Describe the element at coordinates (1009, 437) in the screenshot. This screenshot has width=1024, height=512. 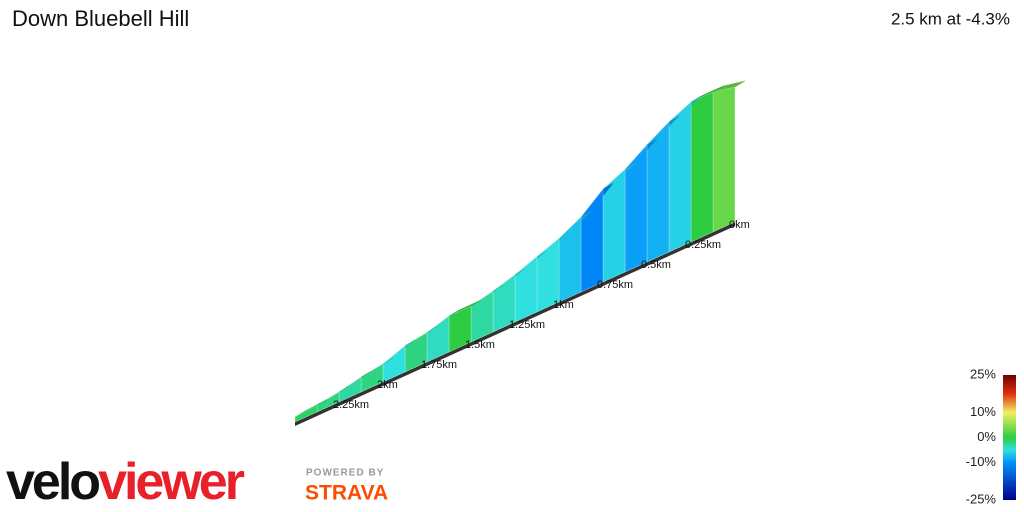
I see `colorbar` at that location.